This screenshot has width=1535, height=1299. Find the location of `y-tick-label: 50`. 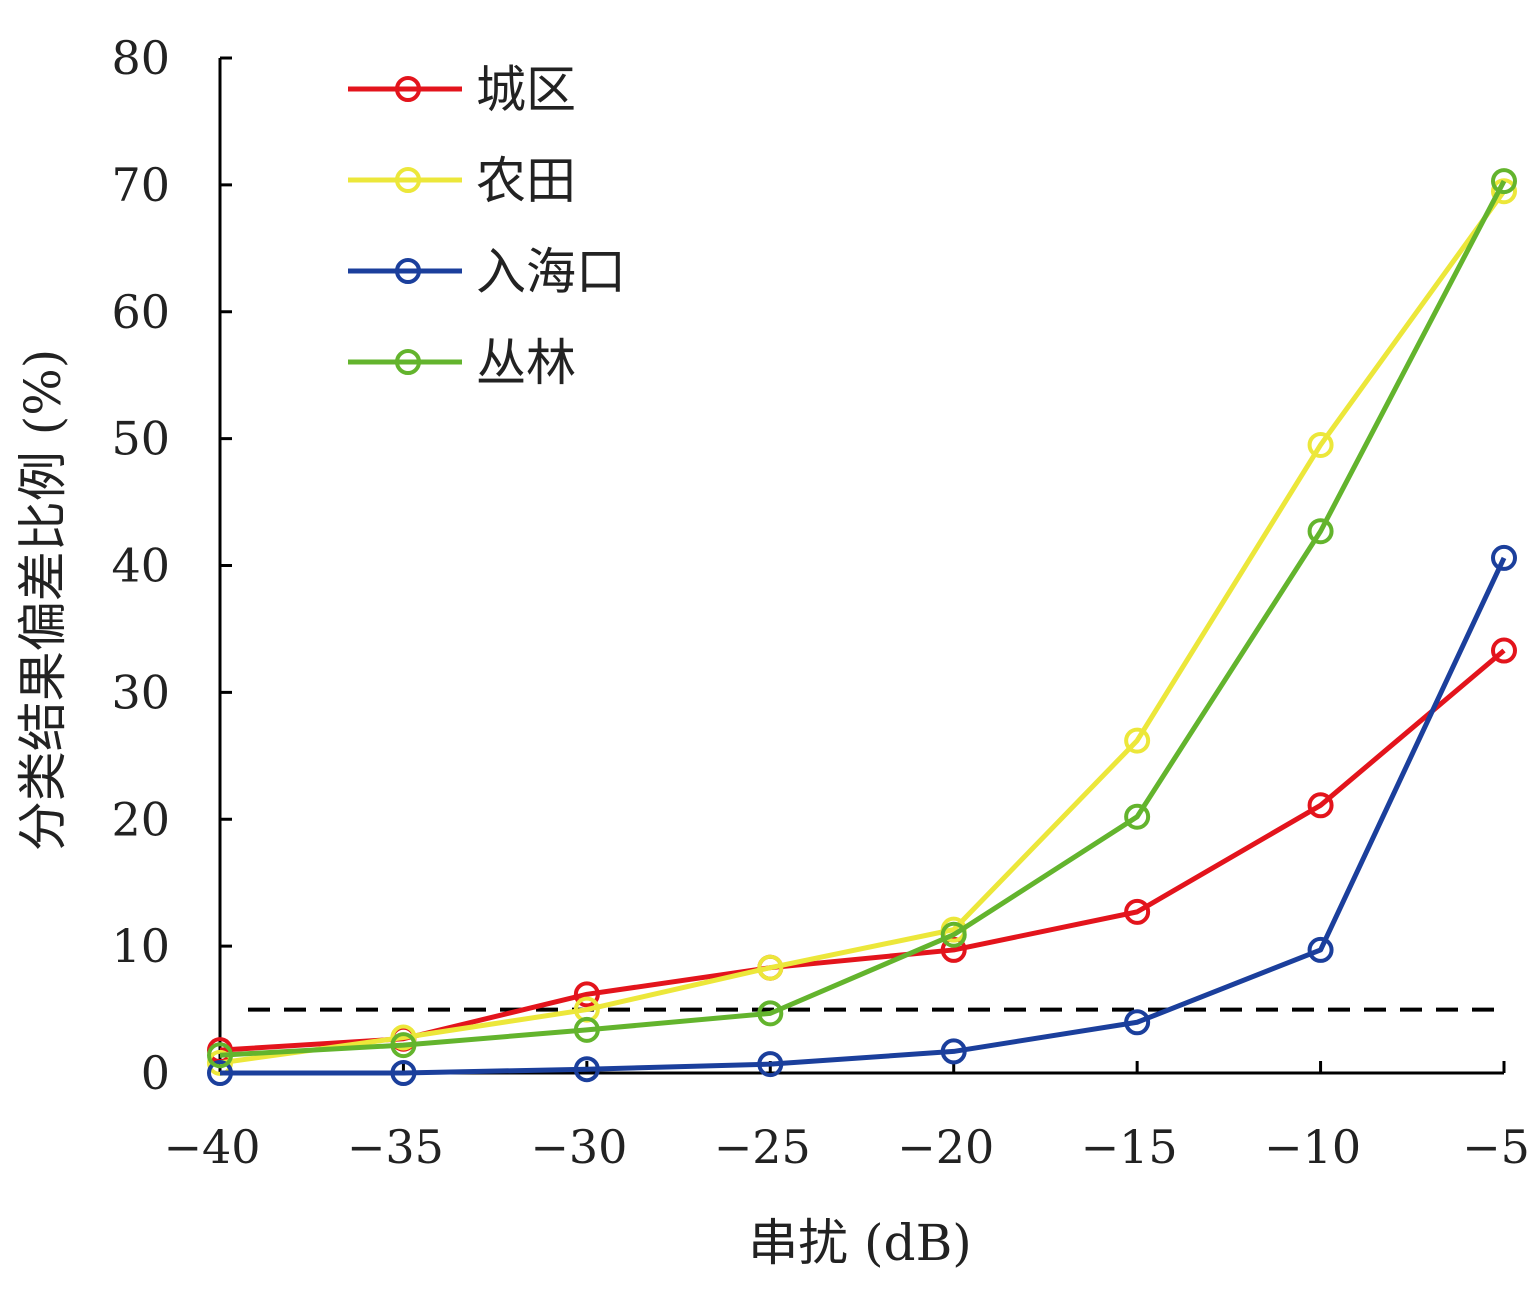

y-tick-label: 50 is located at coordinates (140, 439).